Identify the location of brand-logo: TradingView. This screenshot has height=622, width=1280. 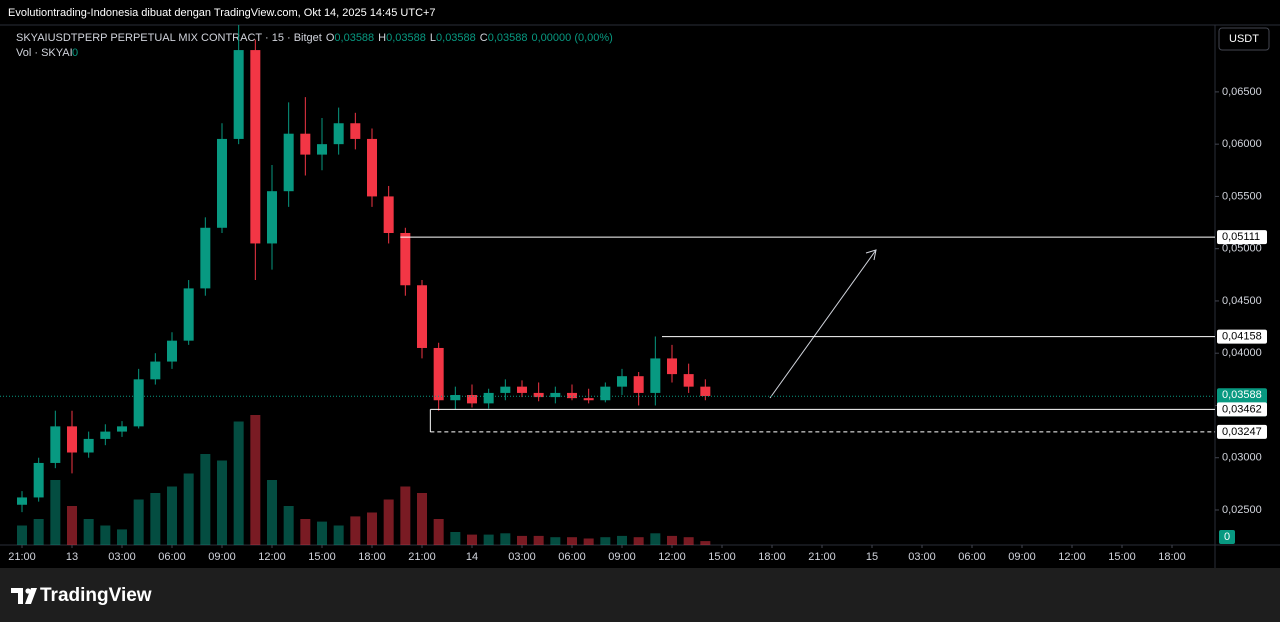
(81, 595).